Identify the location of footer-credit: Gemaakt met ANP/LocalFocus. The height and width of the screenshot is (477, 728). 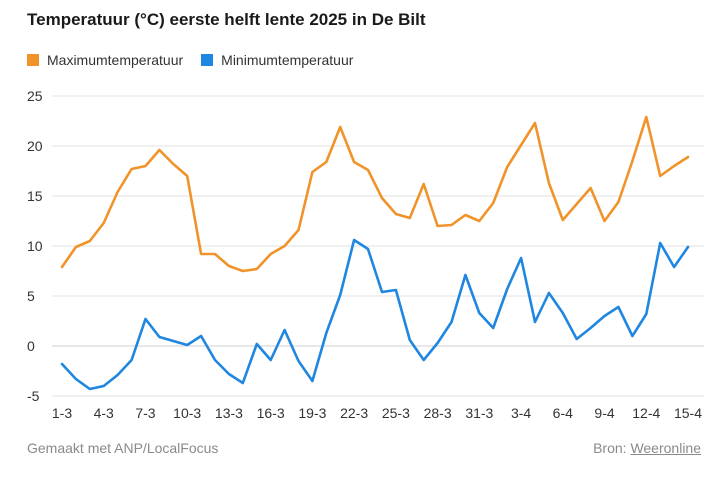
(123, 448).